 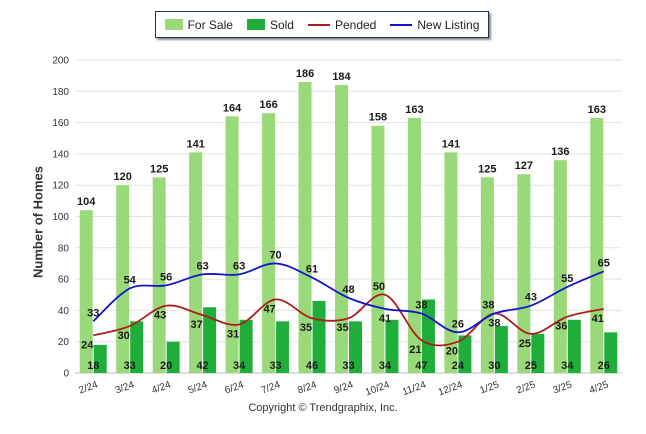 I want to click on data-label-pended: 38, so click(x=488, y=306).